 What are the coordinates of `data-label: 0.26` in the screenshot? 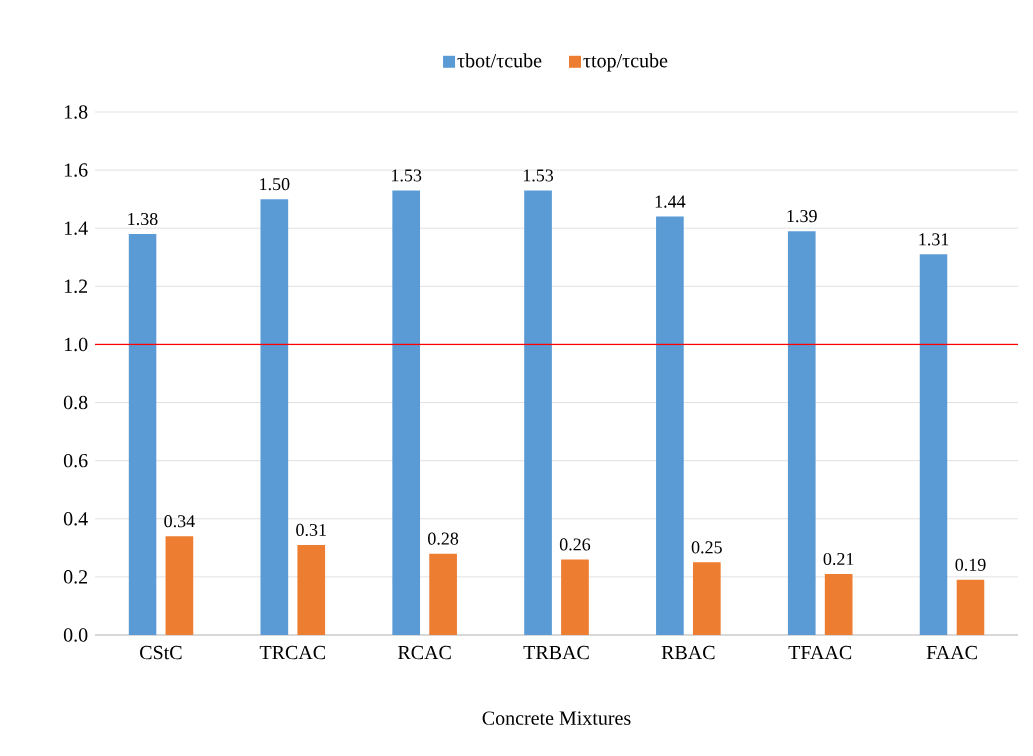 It's located at (575, 544).